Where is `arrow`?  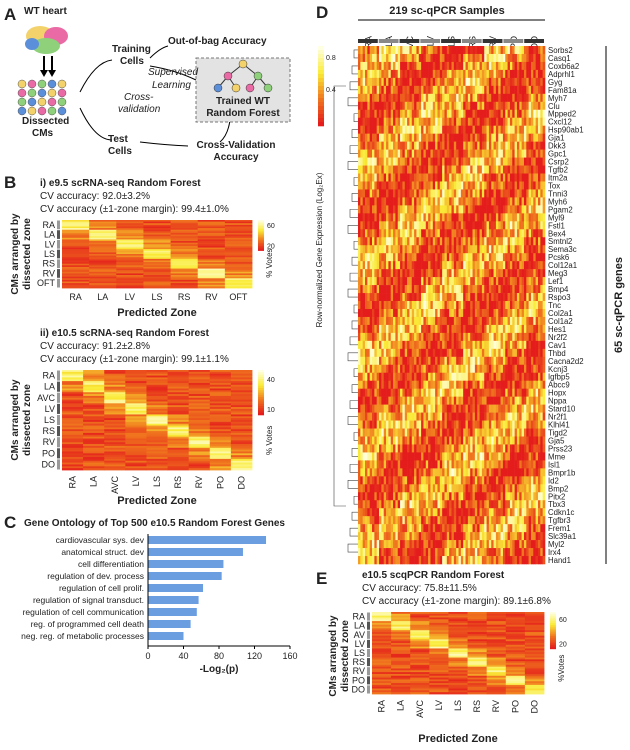
arrow is located at coordinates (96, 76).